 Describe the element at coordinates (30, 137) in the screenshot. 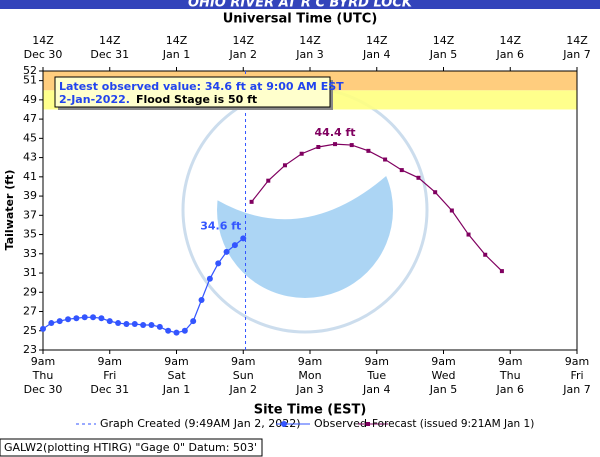

I see `y-tick-label: 45` at that location.